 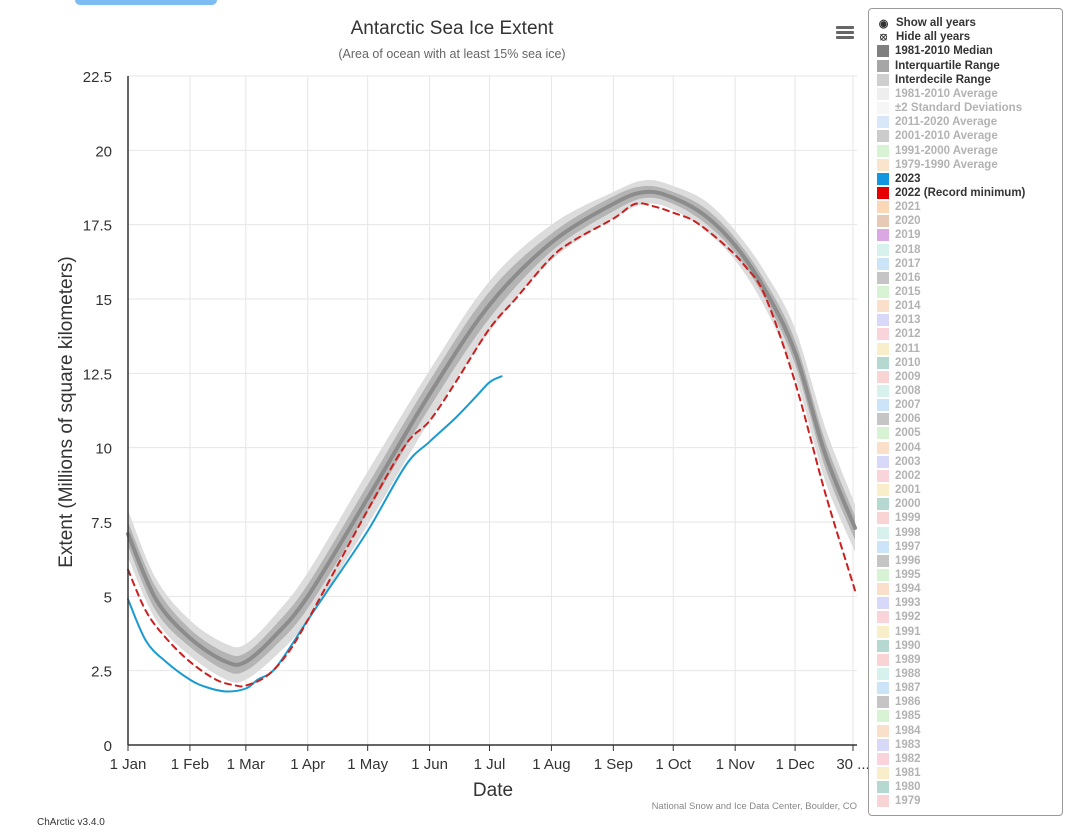 I want to click on legend-item: 2002, so click(x=899, y=476).